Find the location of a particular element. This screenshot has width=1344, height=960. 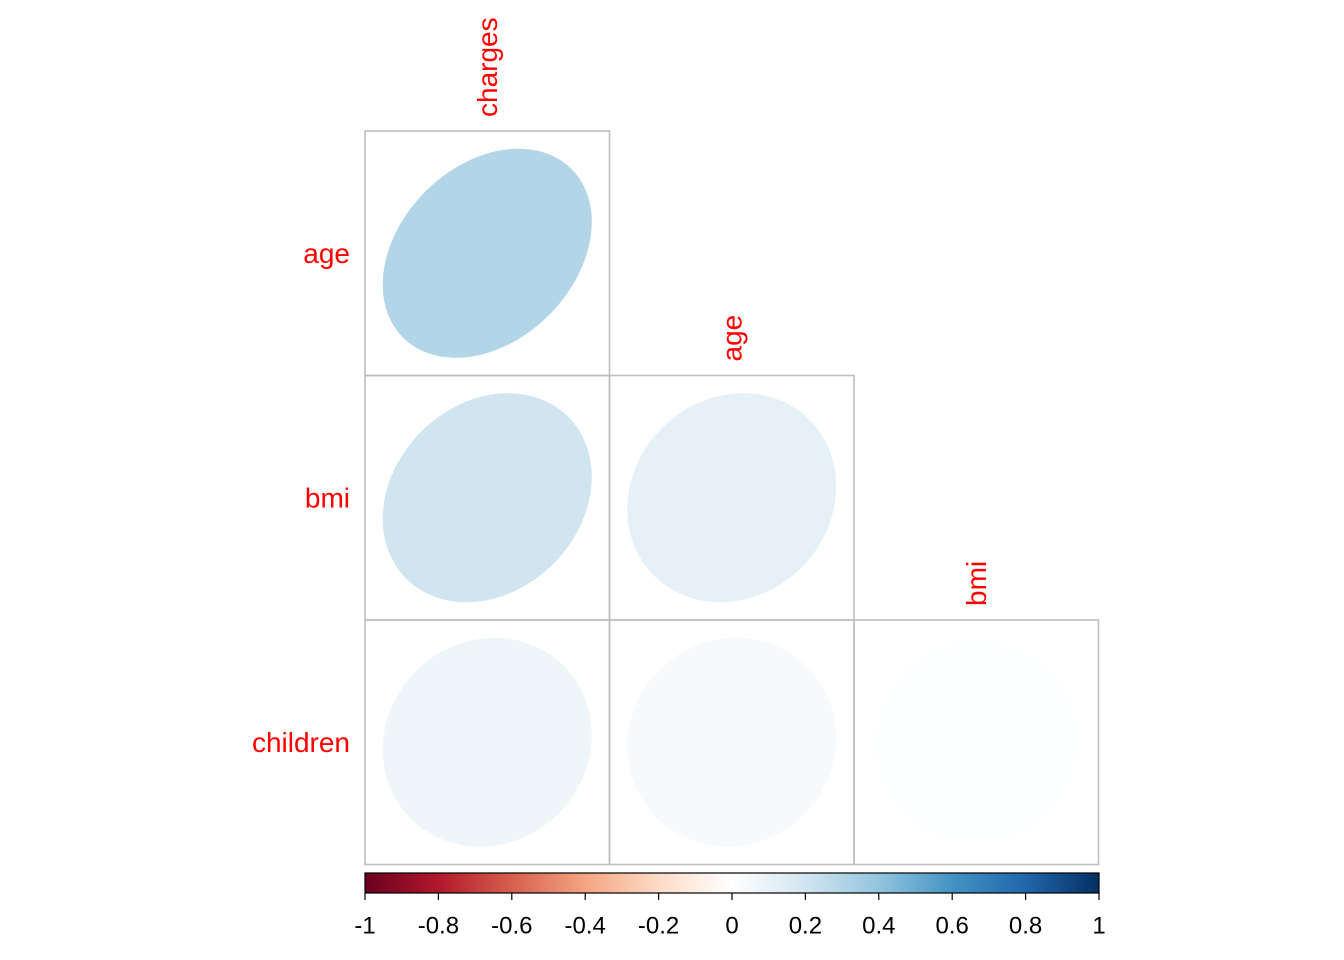

colorbar-tick-label: 0.2 is located at coordinates (805, 926).